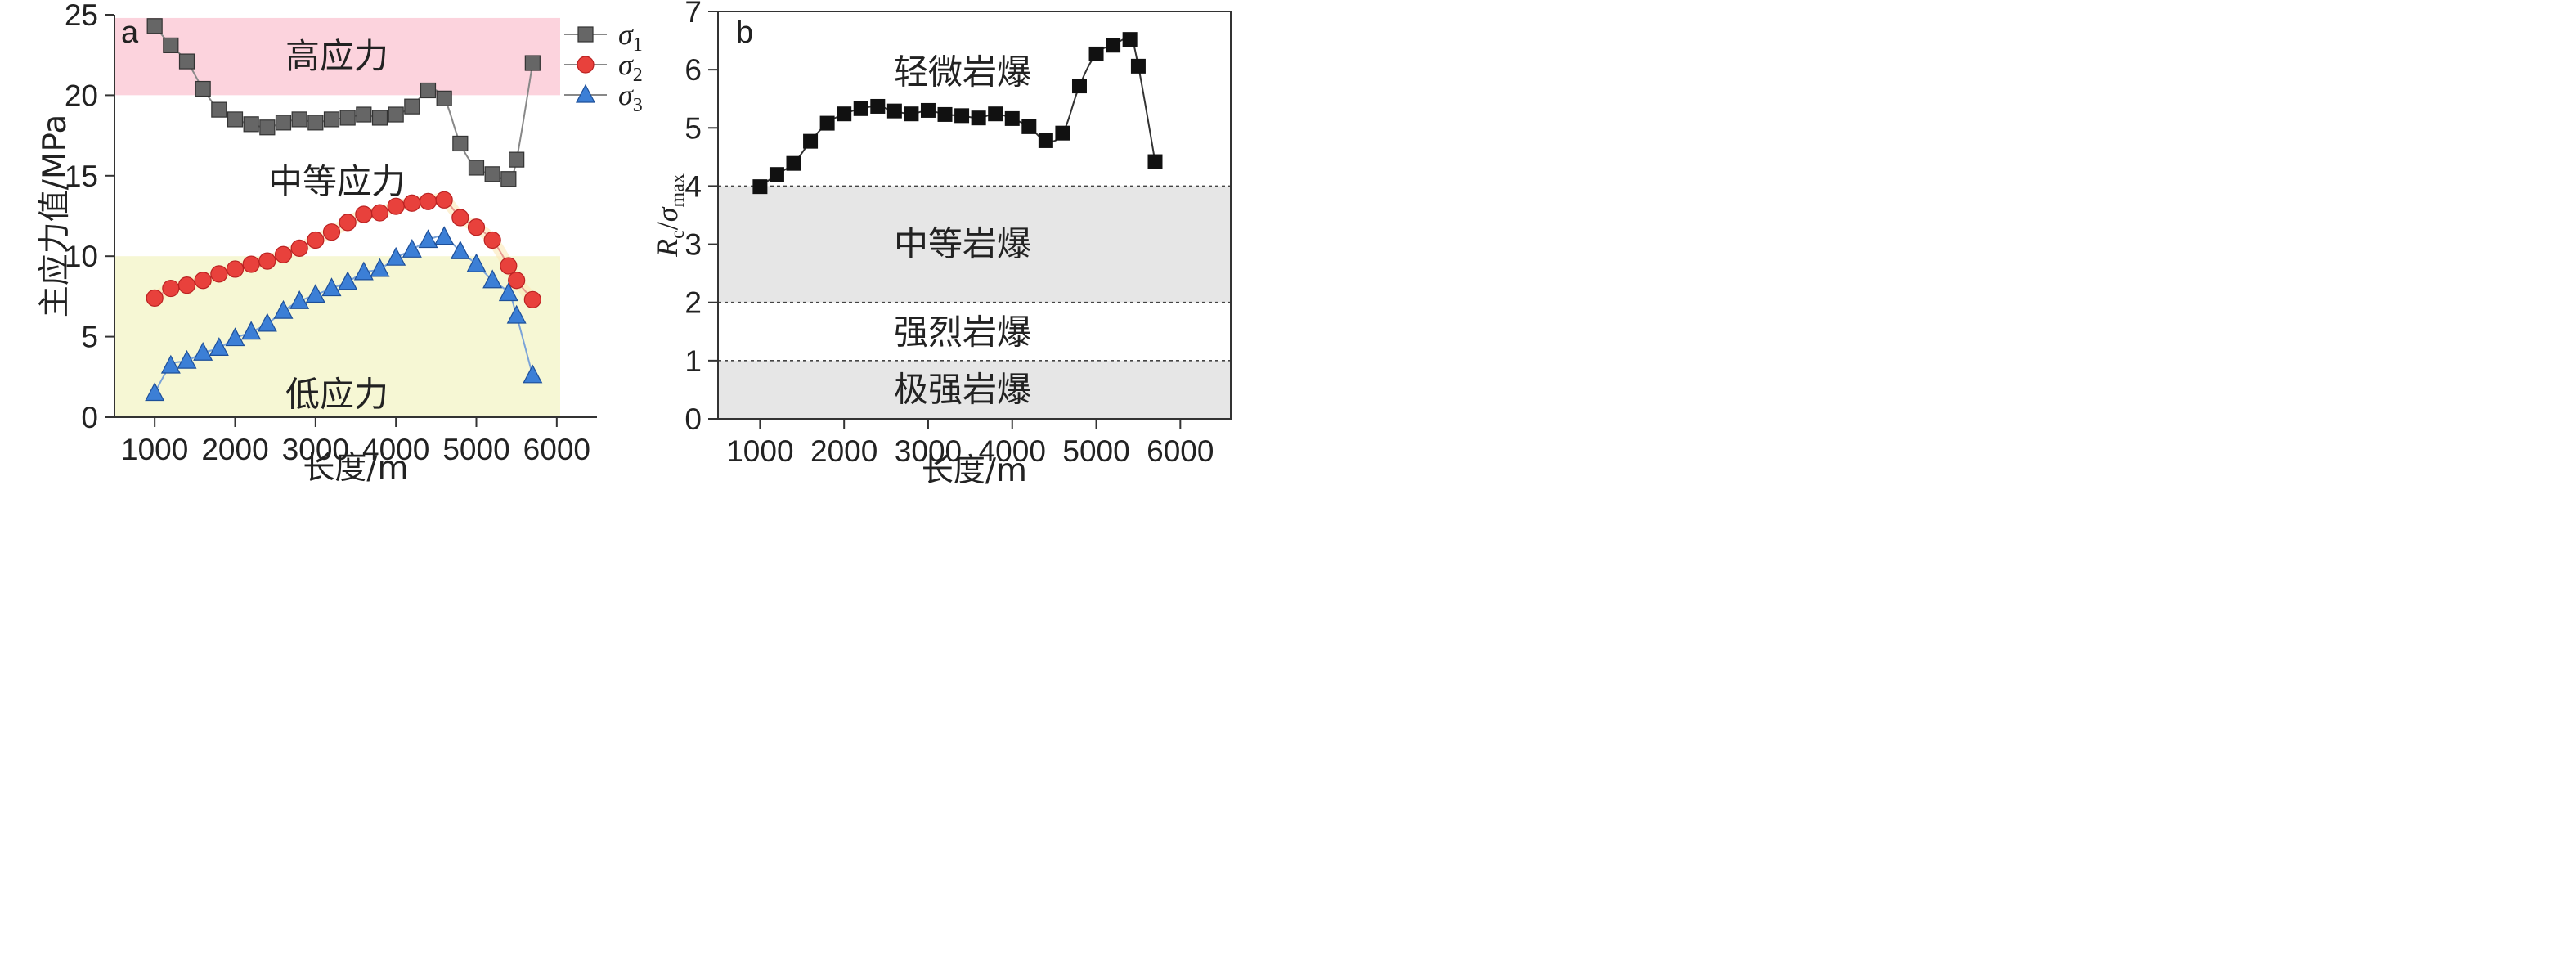 The height and width of the screenshot is (971, 2576). I want to click on point-σ3-15, so click(396, 256).